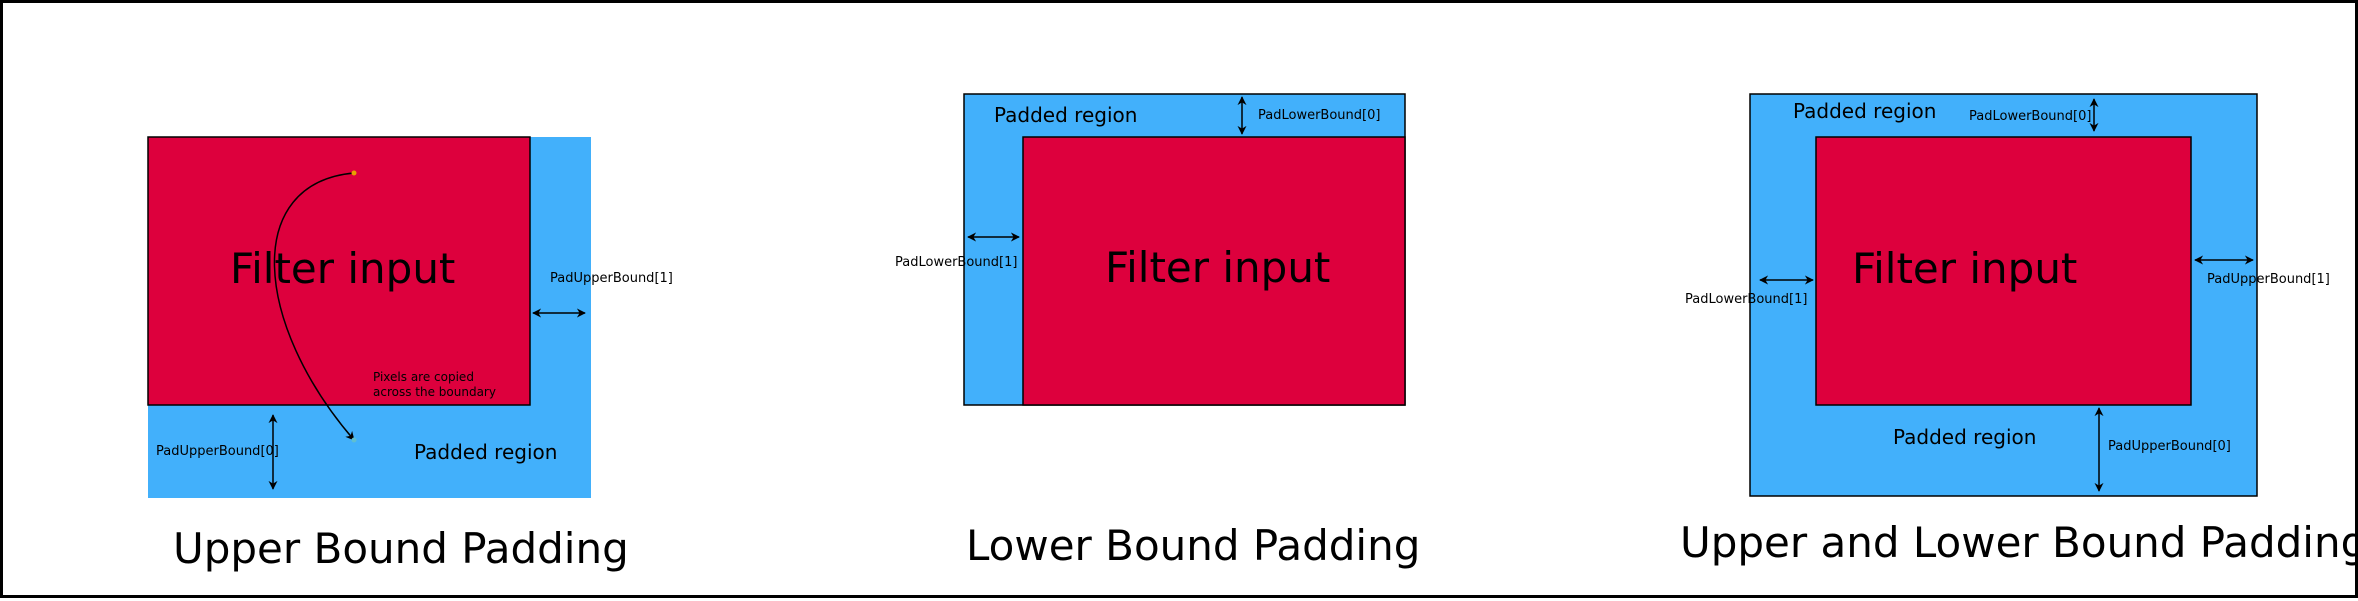 The image size is (2358, 601). Describe the element at coordinates (1746, 299) in the screenshot. I see `p3-lower-bound-1-label: PadLowerBound[1]` at that location.